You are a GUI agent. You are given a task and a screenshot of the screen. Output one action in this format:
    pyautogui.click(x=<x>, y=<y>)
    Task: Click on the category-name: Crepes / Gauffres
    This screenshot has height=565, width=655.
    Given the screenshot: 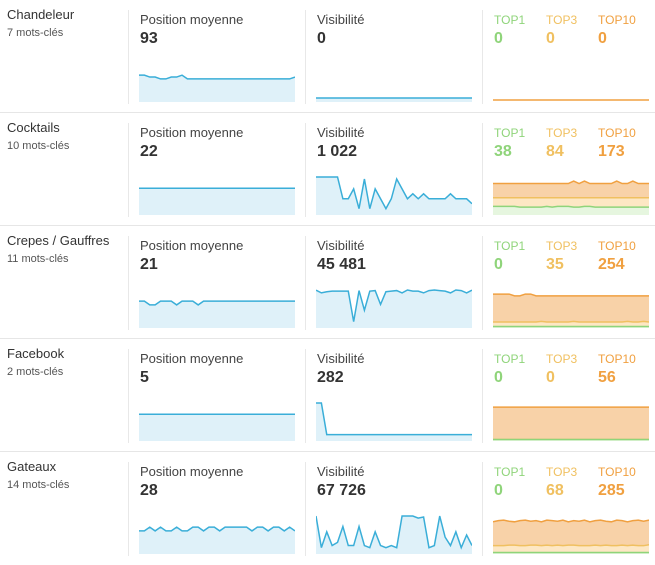 What is the action you would take?
    pyautogui.click(x=58, y=240)
    